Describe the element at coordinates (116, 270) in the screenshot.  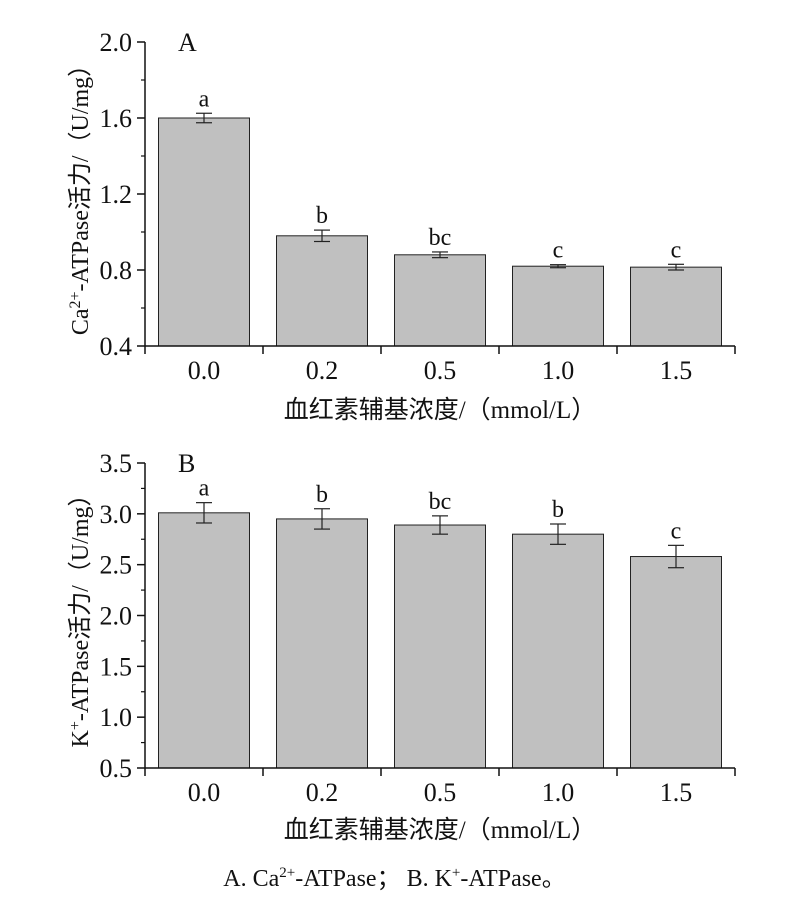
I see `y-tick-label: 0.8` at that location.